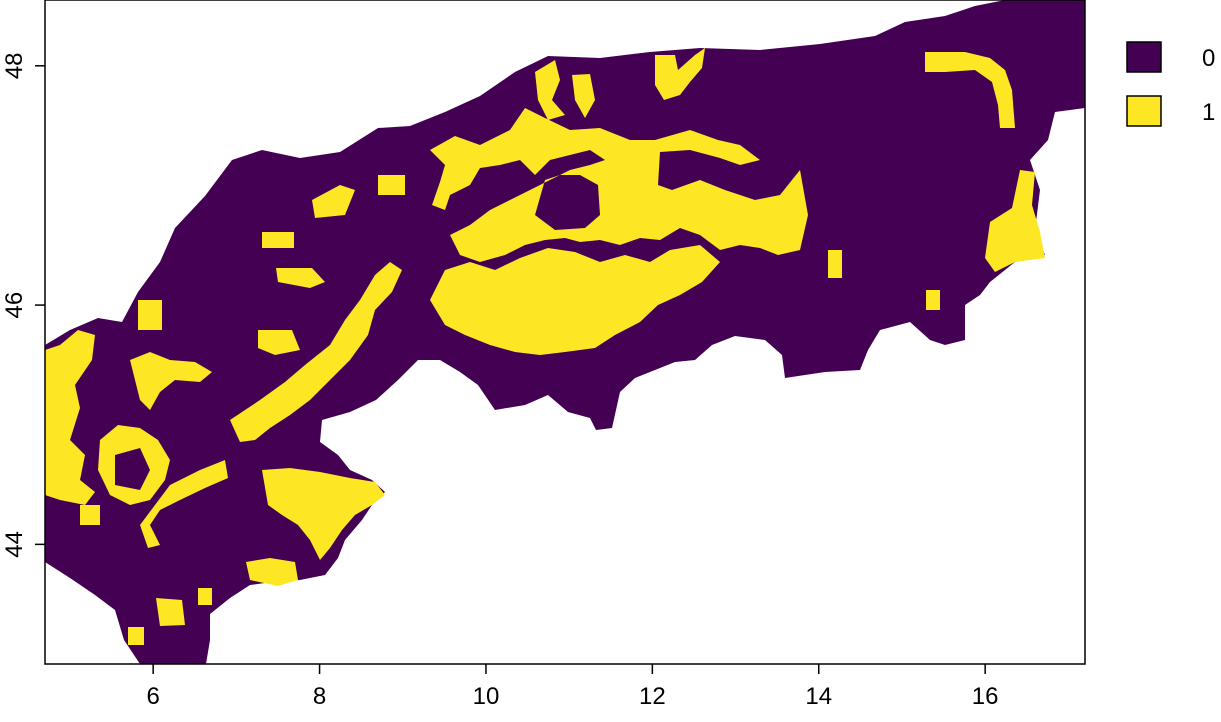 The height and width of the screenshot is (722, 1221). I want to click on legend-label-1: 1, so click(1208, 112).